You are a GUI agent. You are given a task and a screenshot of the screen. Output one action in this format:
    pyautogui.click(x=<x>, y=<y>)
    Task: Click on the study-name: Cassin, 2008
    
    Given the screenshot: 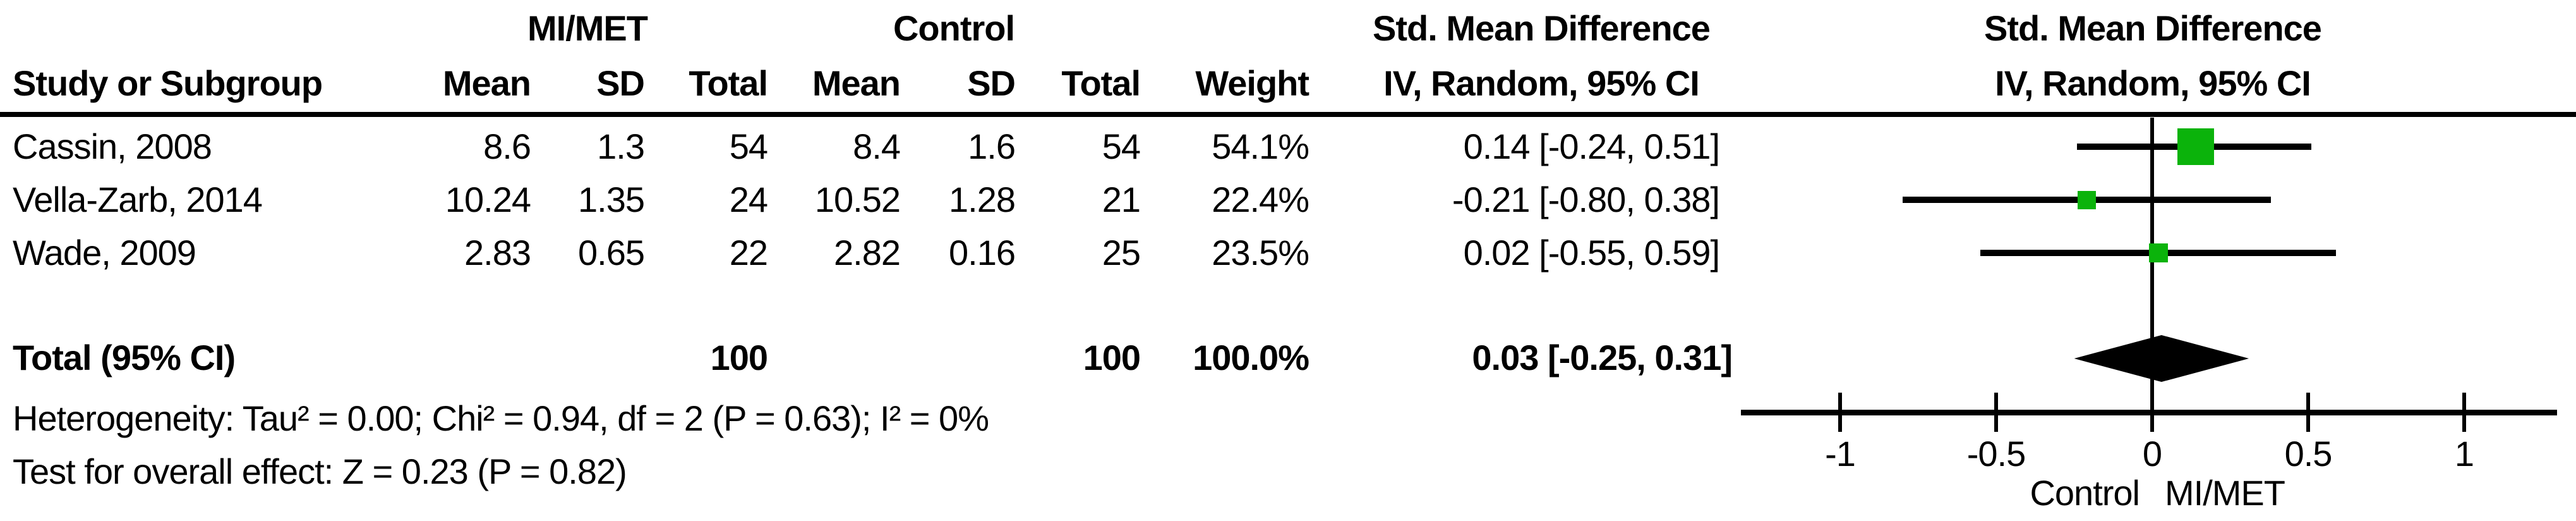 What is the action you would take?
    pyautogui.click(x=112, y=146)
    